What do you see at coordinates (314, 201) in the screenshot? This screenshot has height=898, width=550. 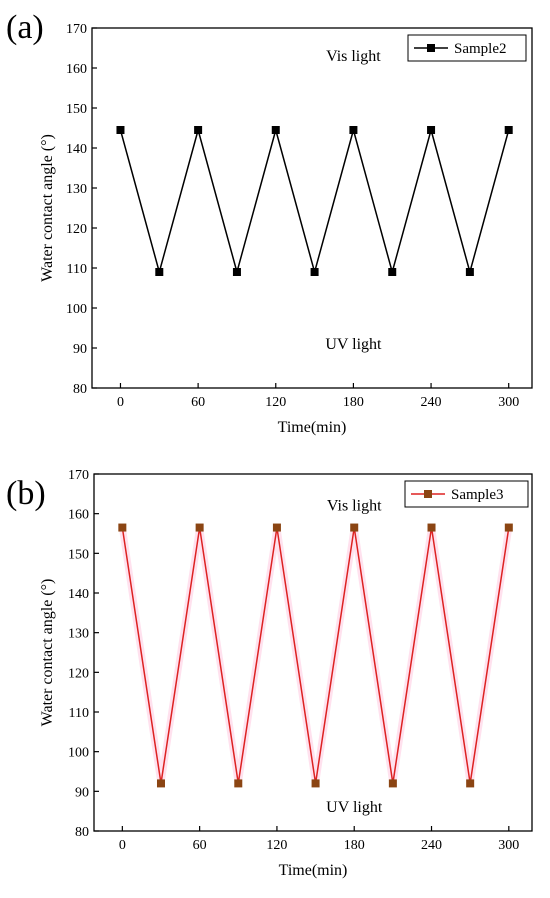 I see `series-line` at bounding box center [314, 201].